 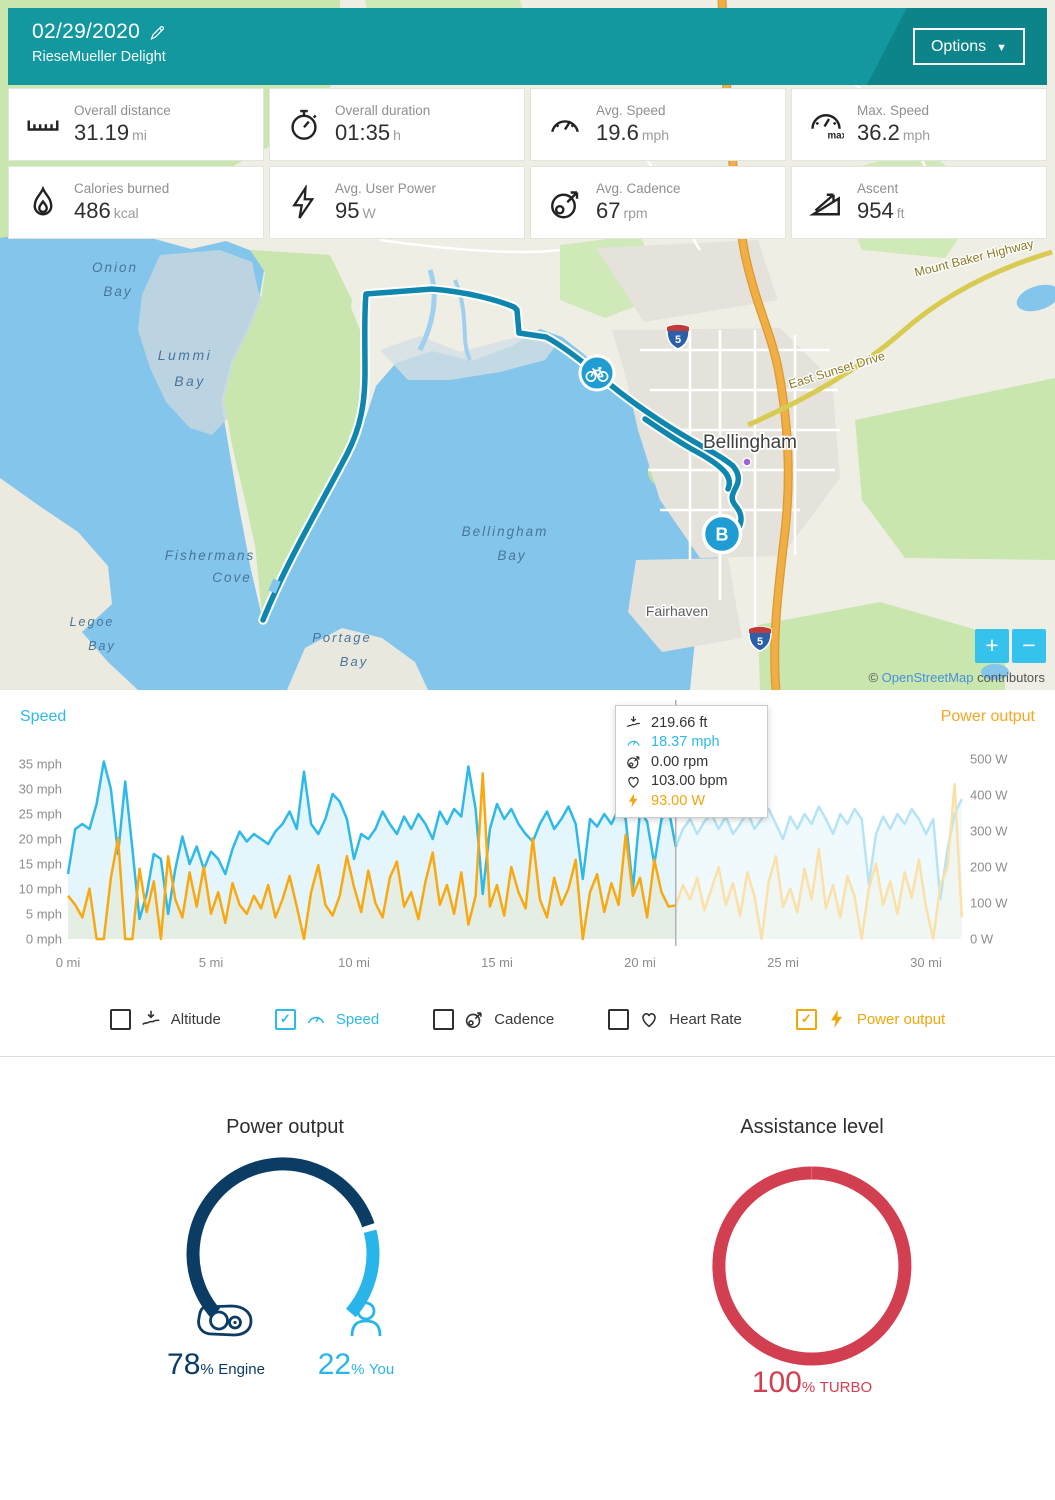 I want to click on stat-value: 95, so click(x=347, y=210).